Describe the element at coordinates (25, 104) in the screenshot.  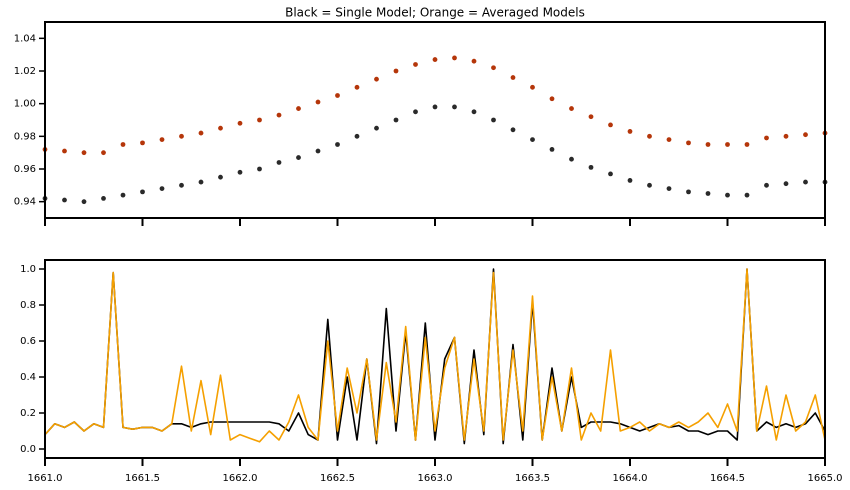
I see `y-tick-label: 1.00` at that location.